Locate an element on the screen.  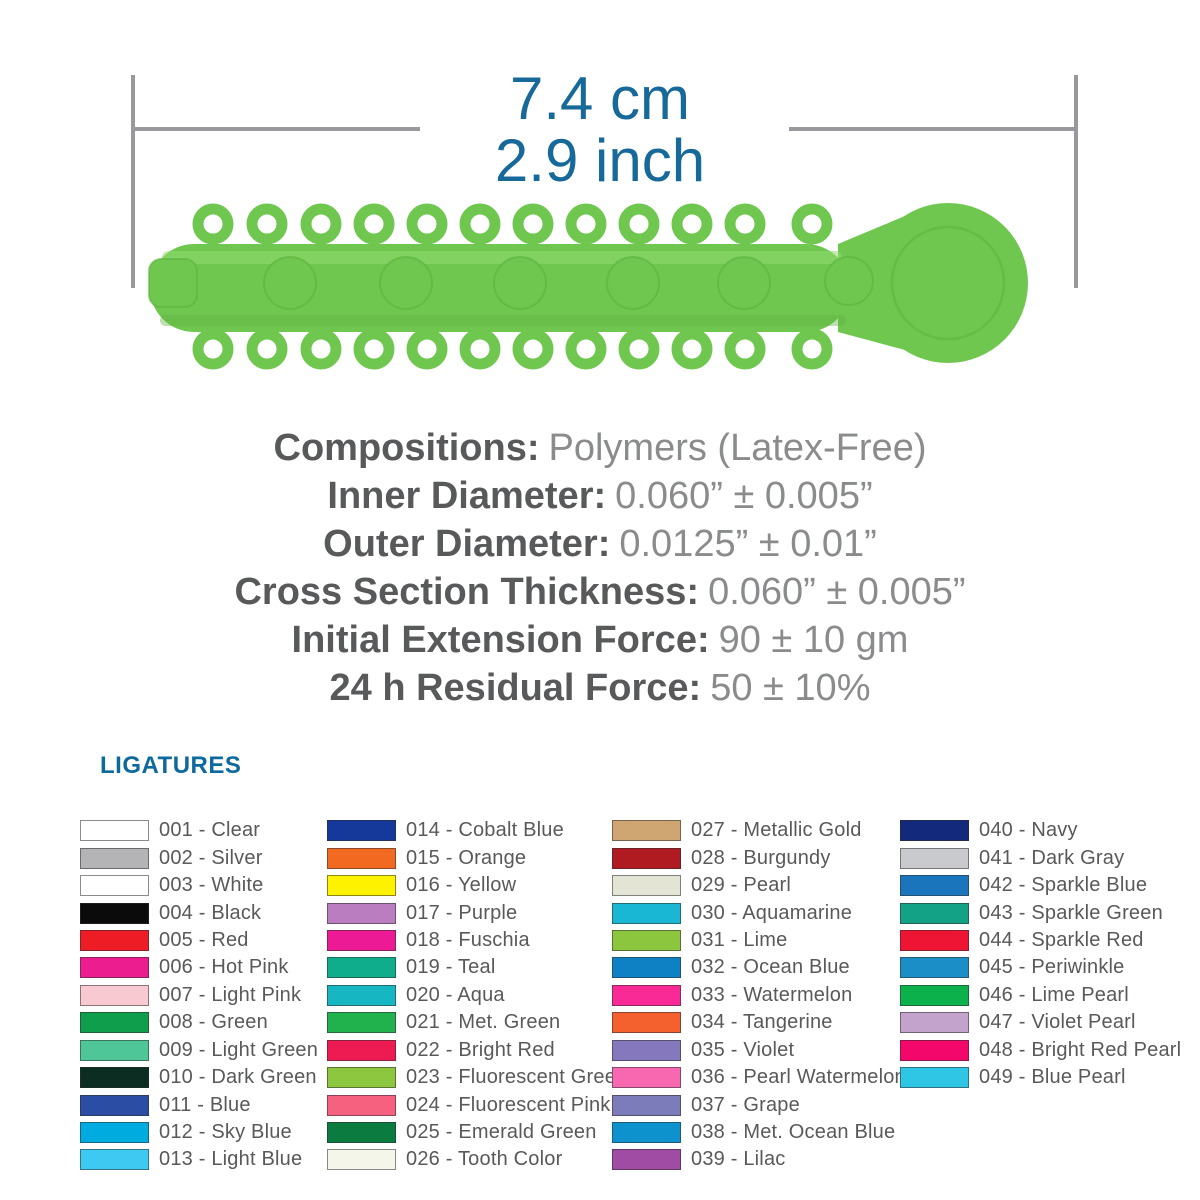
ligature-label: 034 - Tangerine is located at coordinates (762, 1022).